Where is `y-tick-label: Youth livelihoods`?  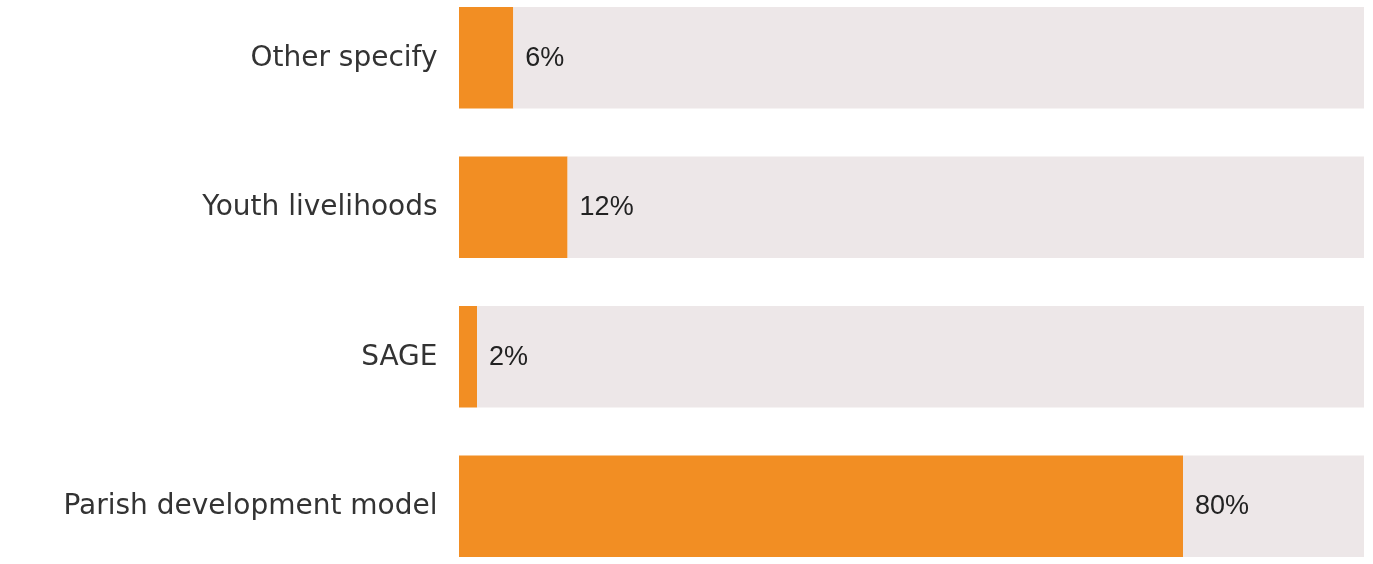
y-tick-label: Youth livelihoods is located at coordinates (319, 206).